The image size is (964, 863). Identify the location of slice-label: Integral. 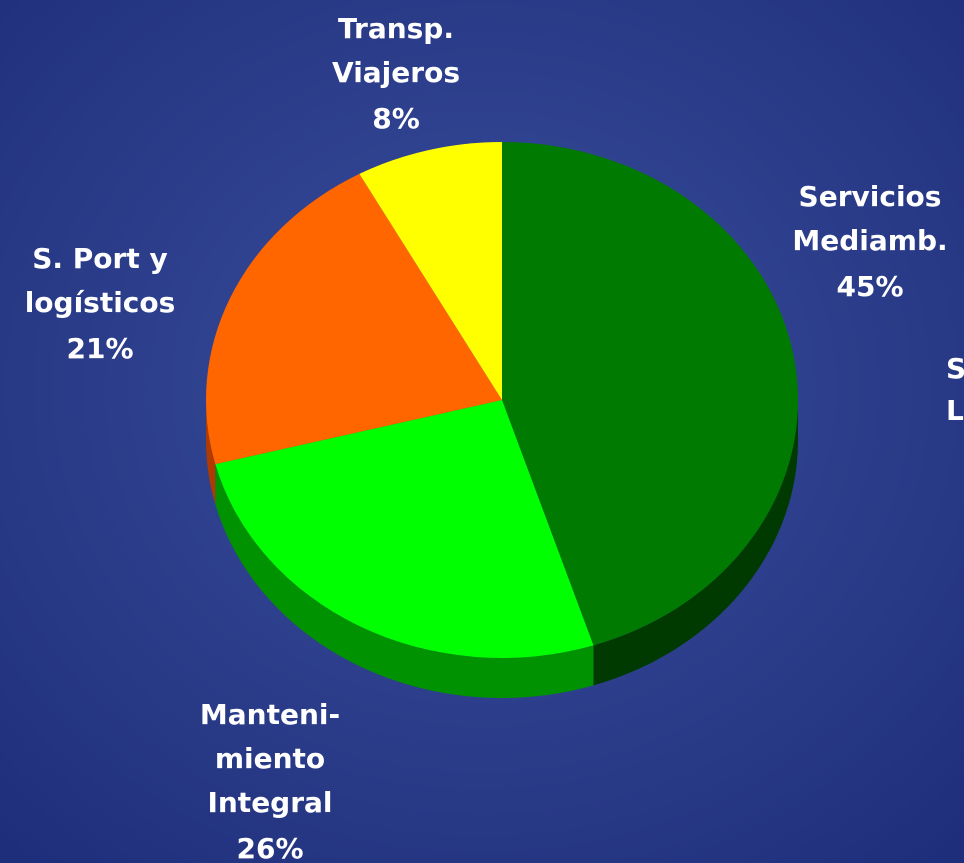
(269, 802).